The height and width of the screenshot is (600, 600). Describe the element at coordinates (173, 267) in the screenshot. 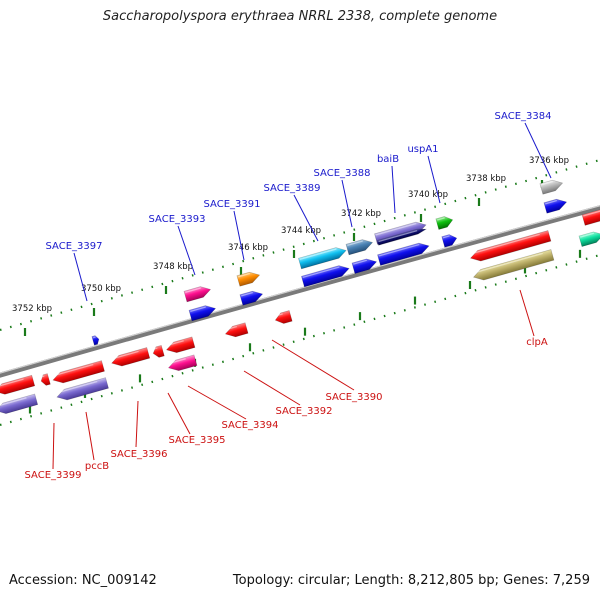

I see `tick-label: 3748 kbp` at that location.